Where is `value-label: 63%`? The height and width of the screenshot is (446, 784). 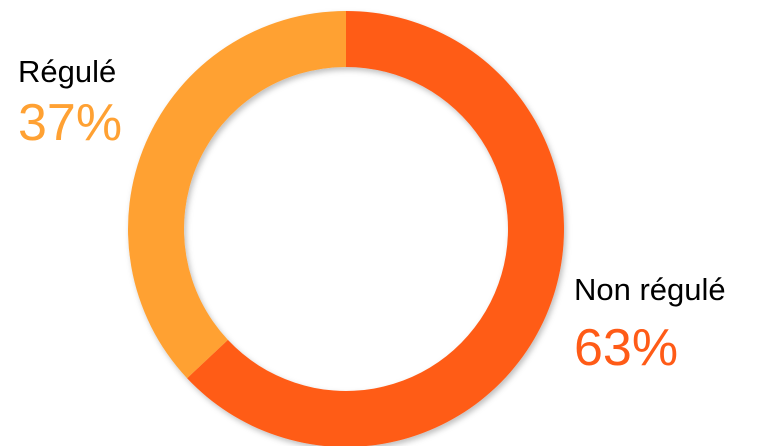 value-label: 63% is located at coordinates (626, 348).